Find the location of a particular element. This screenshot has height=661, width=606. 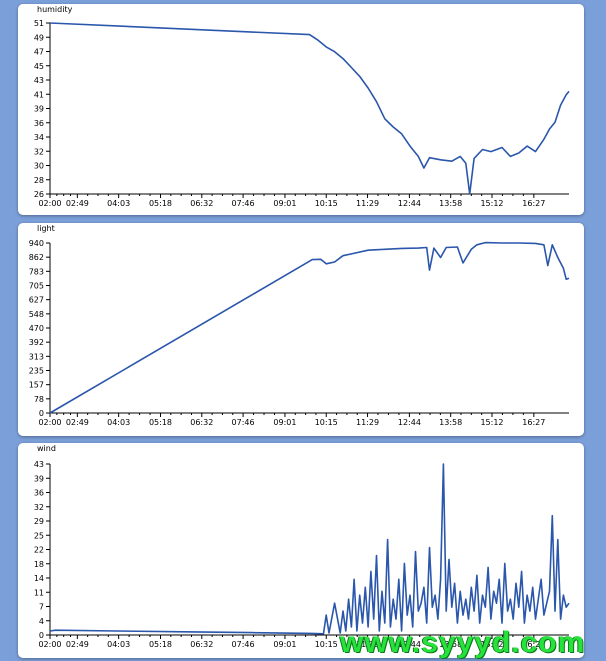

y-tick-label: 18 is located at coordinates (39, 564).